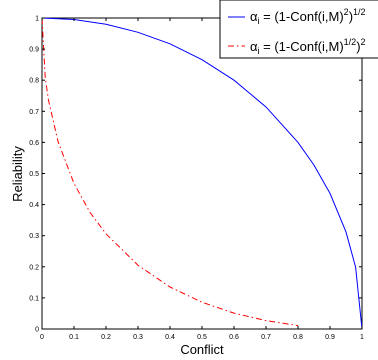 Image resolution: width=378 pixels, height=360 pixels. What do you see at coordinates (34, 81) in the screenshot?
I see `y-tick-label: 0.8` at bounding box center [34, 81].